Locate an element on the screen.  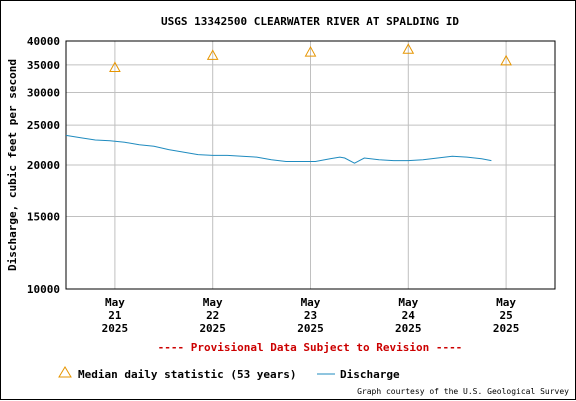
y-axis-label: Discharge, cubic feet per second is located at coordinates (12, 165).